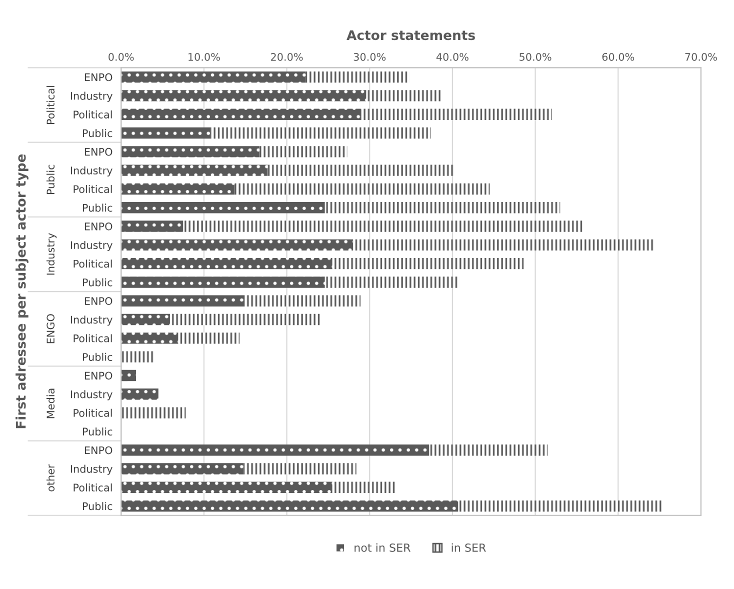 The height and width of the screenshot is (589, 734). What do you see at coordinates (50, 478) in the screenshot?
I see `text: other` at bounding box center [50, 478].